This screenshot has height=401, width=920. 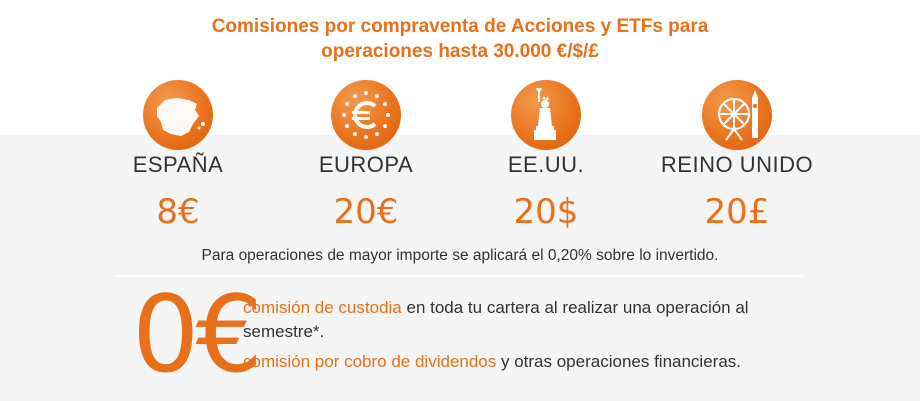 I want to click on market-europe: EUROPA 20€, so click(x=366, y=156).